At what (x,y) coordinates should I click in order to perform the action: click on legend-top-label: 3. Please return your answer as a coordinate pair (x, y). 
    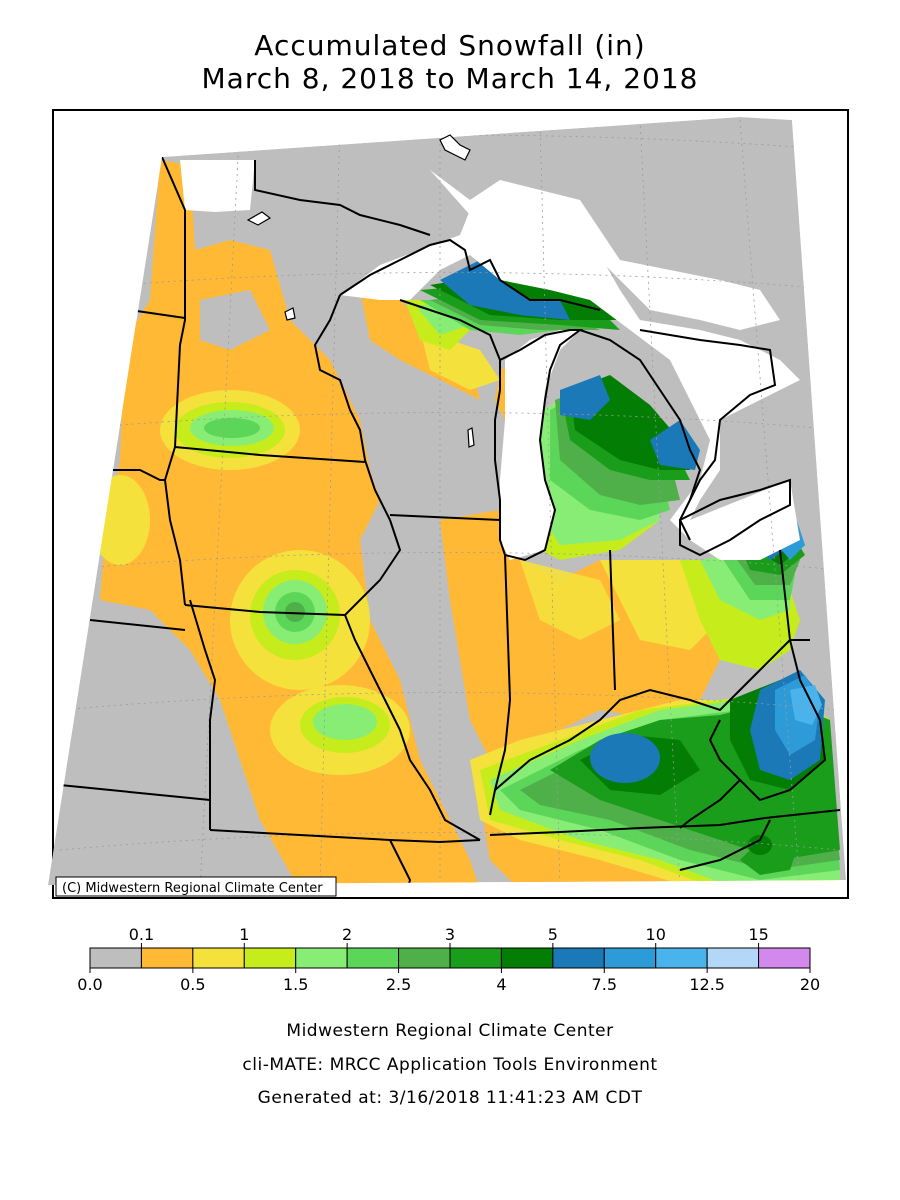
    Looking at the image, I should click on (450, 934).